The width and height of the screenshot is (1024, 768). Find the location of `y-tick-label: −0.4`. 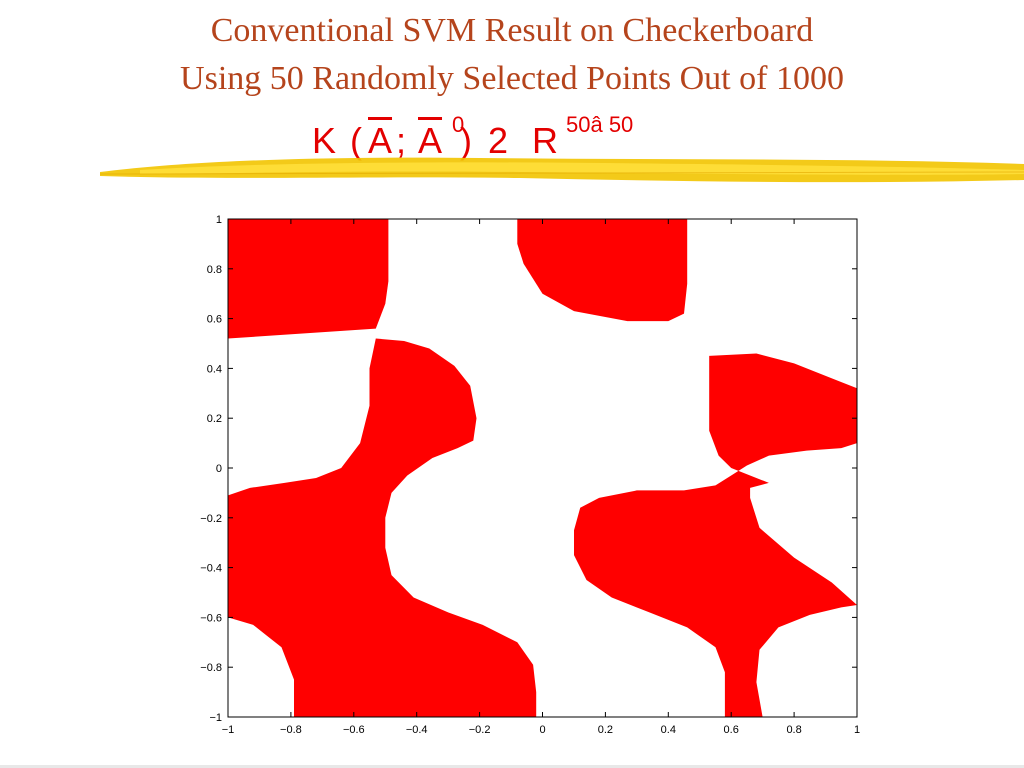

y-tick-label: −0.4 is located at coordinates (211, 569).